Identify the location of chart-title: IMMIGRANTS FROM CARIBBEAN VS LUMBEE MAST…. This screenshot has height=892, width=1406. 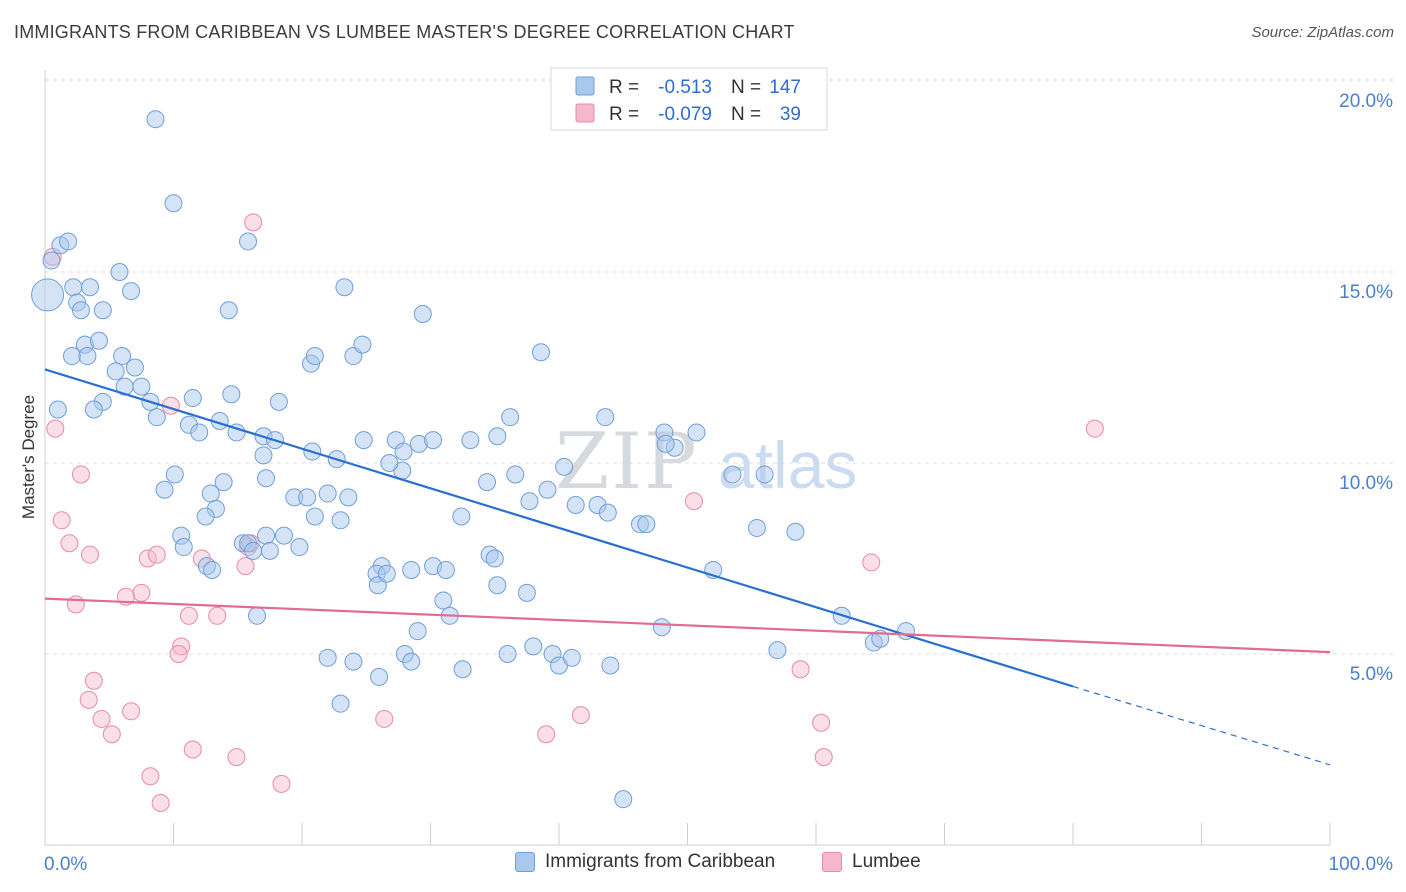
(404, 32).